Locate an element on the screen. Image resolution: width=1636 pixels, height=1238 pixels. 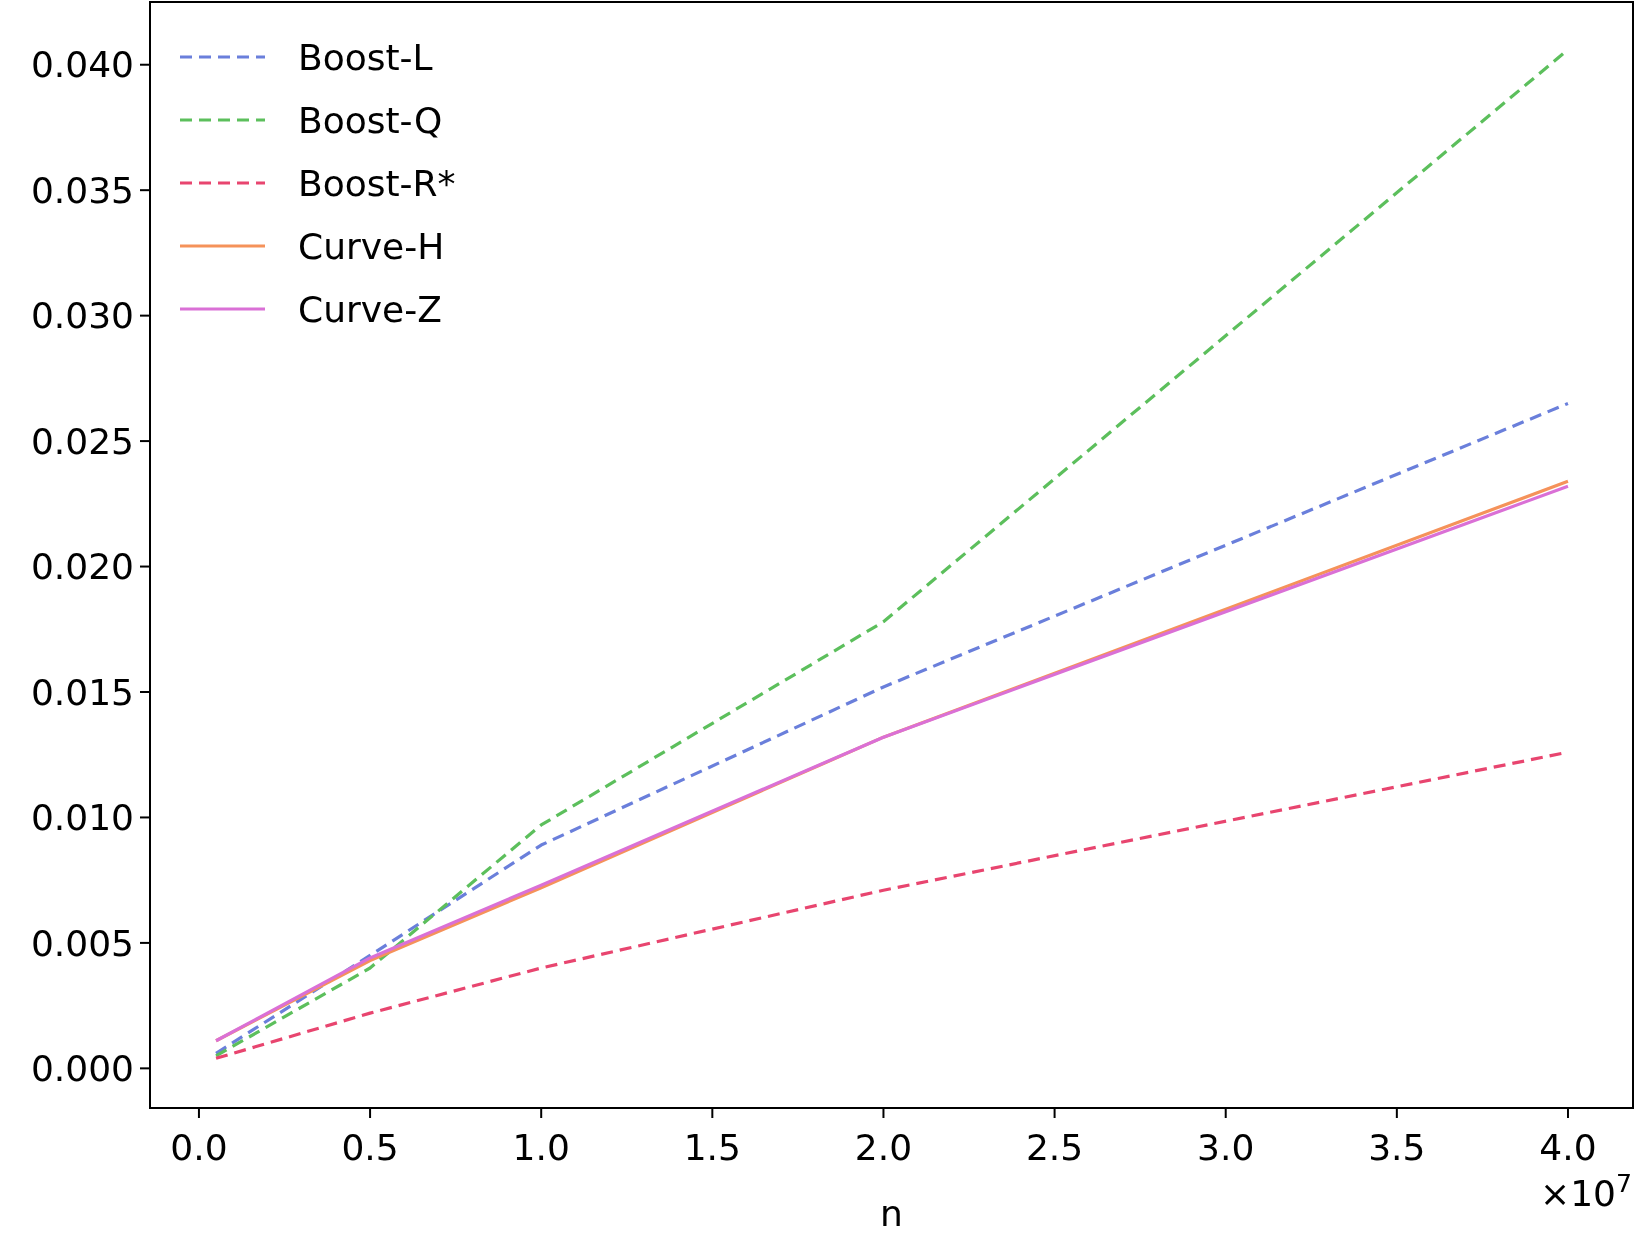
x-axis-title: n is located at coordinates (891, 1213).